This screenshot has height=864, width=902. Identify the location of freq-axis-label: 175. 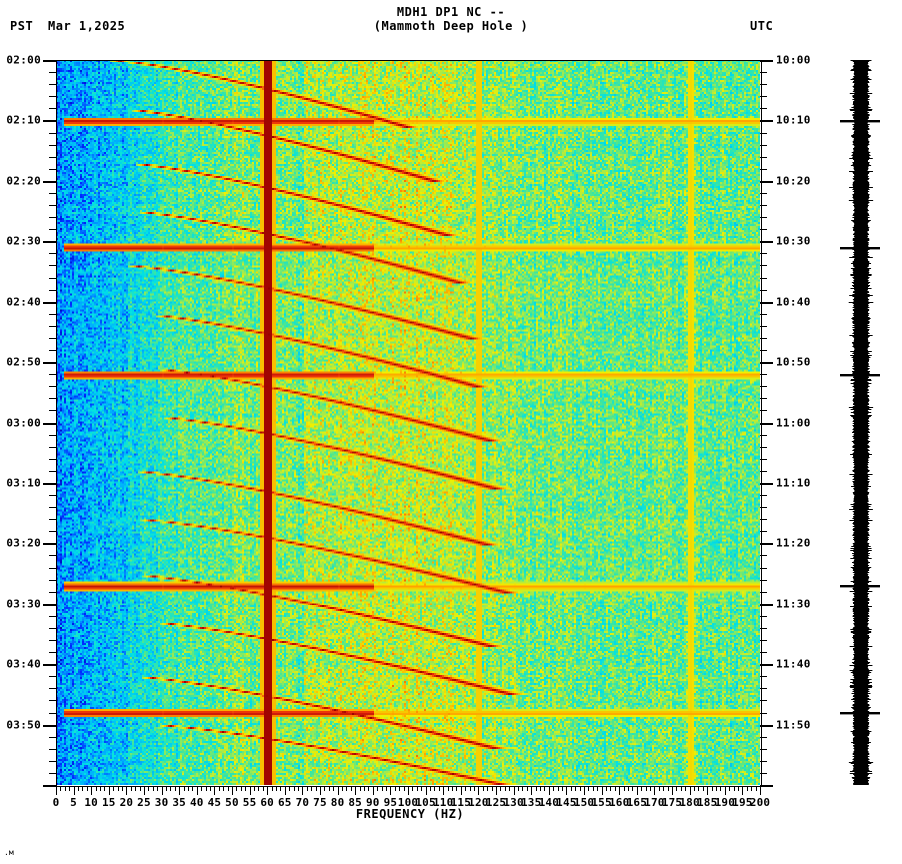
(672, 802).